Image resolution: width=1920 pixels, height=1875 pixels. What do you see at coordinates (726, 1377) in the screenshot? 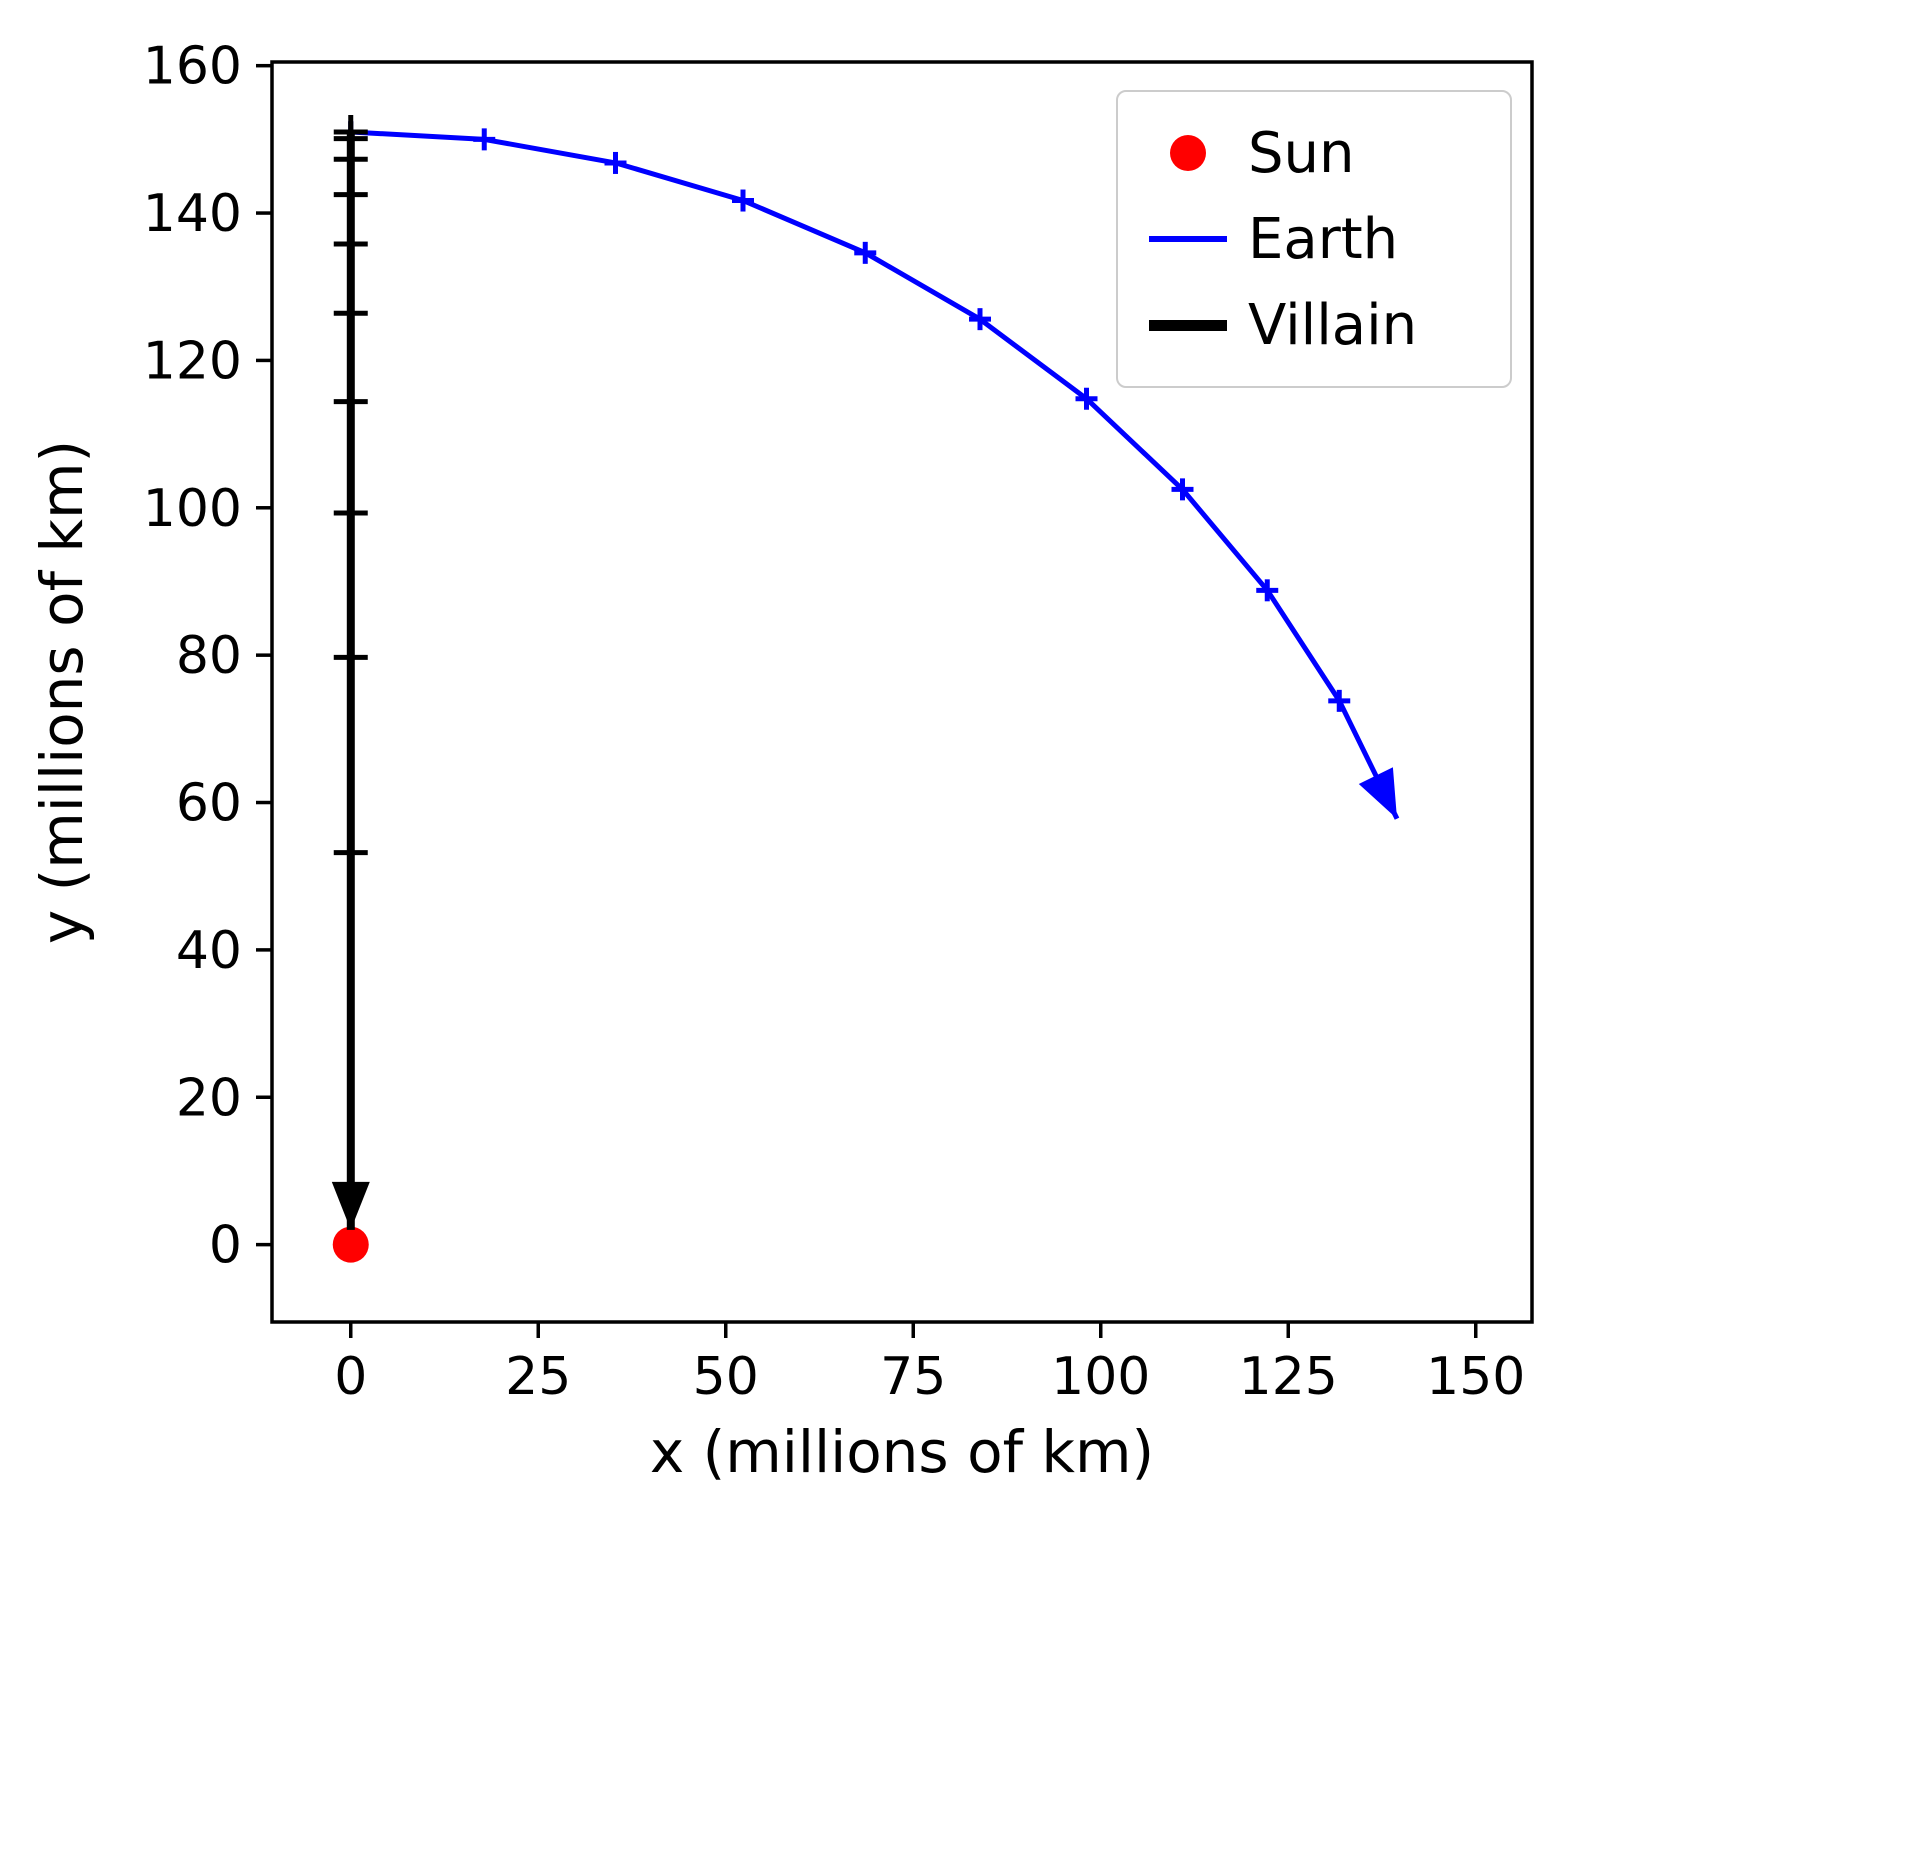
I see `x-tick-label: 50` at bounding box center [726, 1377].